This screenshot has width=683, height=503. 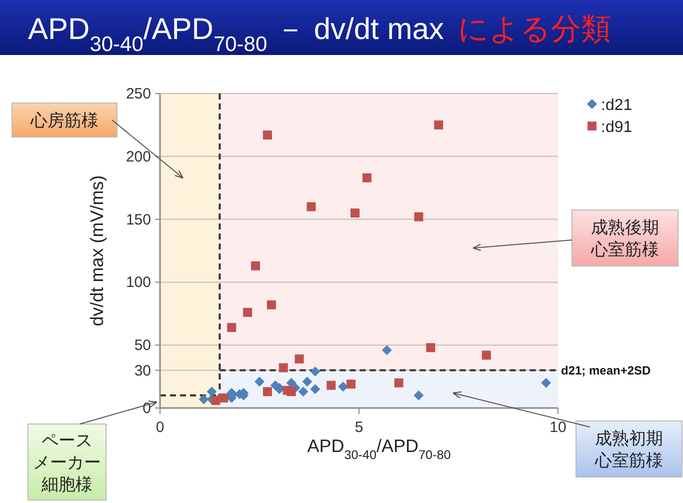 I want to click on chart-subtitle: による分類, so click(x=534, y=29).